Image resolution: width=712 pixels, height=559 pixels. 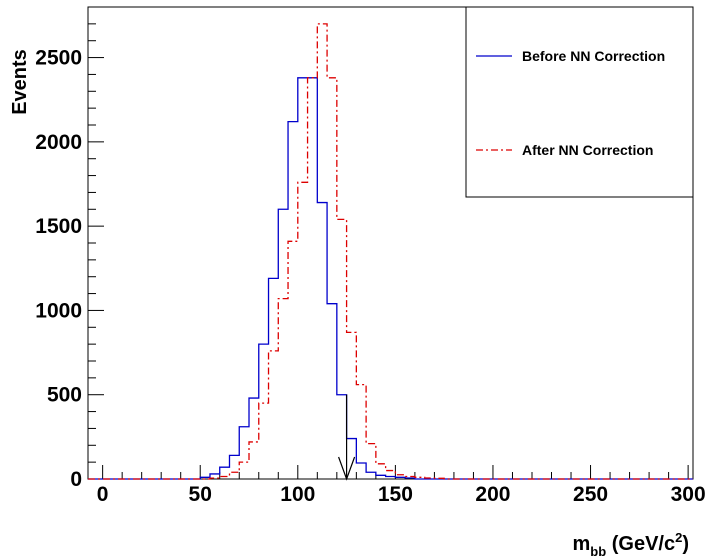 What do you see at coordinates (581, 544) in the screenshot?
I see `x-axis-title-main: m` at bounding box center [581, 544].